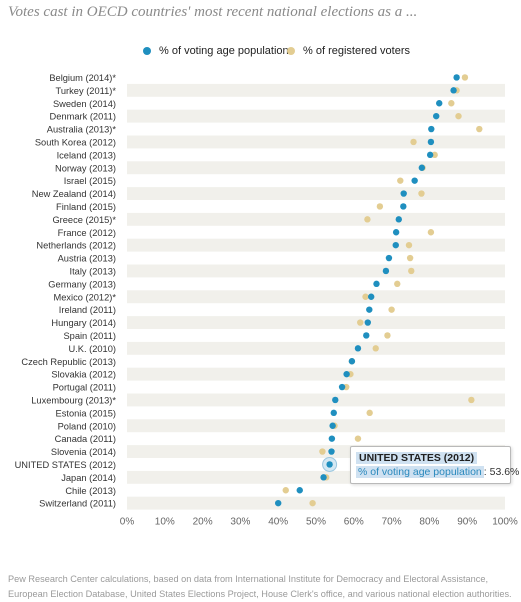 This screenshot has width=521, height=602. I want to click on category-label: Chile (2013), so click(90, 491).